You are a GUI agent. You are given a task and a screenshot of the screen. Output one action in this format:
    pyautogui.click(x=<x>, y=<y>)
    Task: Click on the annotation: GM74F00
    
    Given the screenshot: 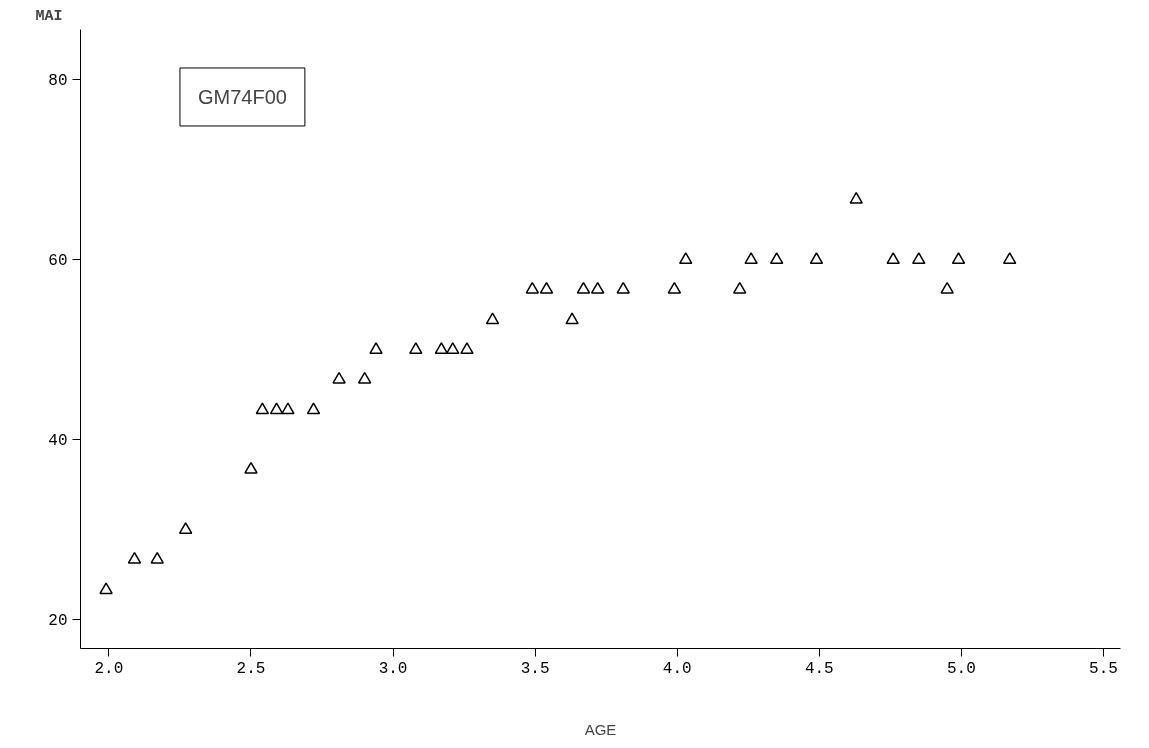 What is the action you would take?
    pyautogui.click(x=242, y=96)
    